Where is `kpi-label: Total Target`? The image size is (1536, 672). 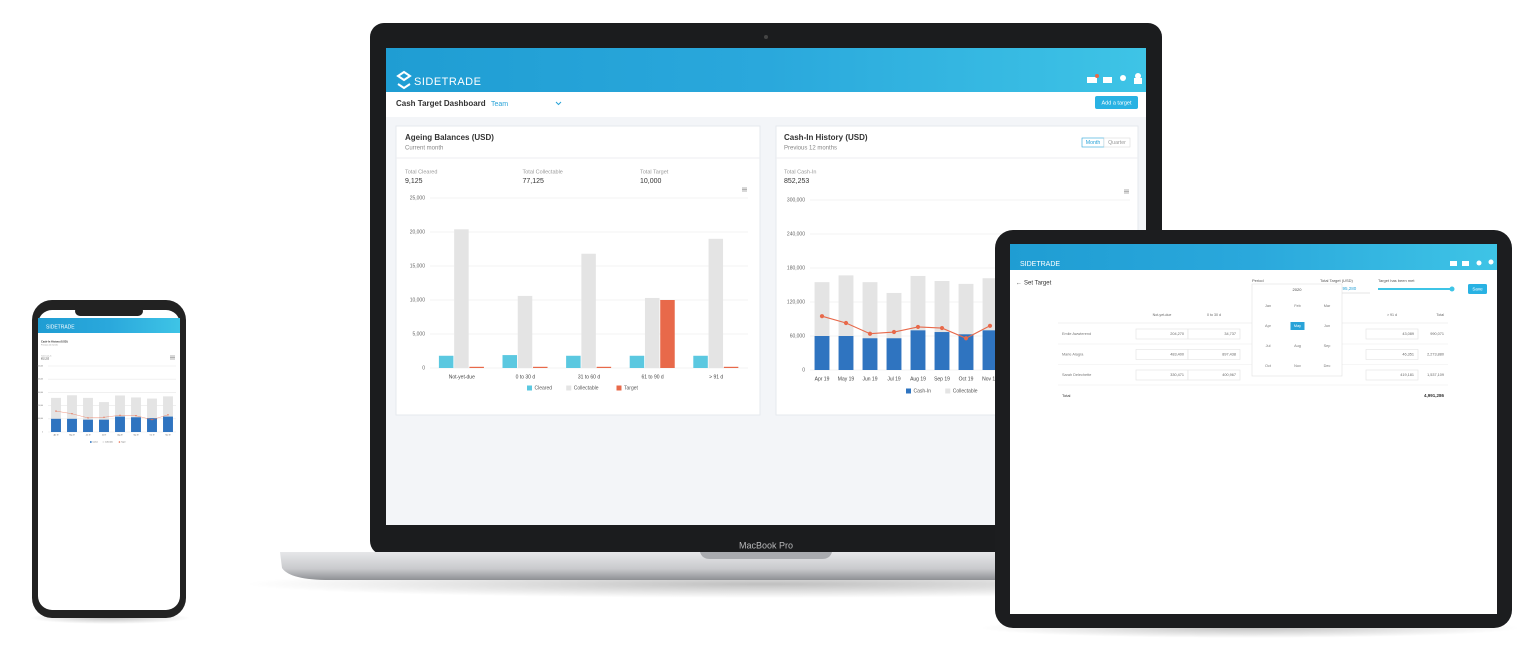 kpi-label: Total Target is located at coordinates (654, 172).